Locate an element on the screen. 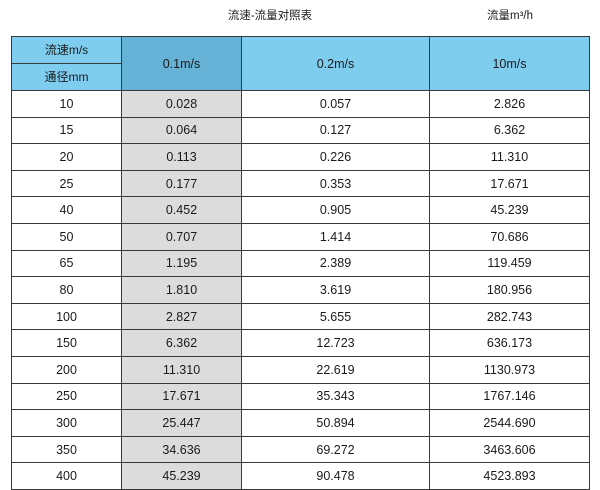 Image resolution: width=600 pixels, height=490 pixels. cell-flow-value: 0.113 is located at coordinates (181, 157).